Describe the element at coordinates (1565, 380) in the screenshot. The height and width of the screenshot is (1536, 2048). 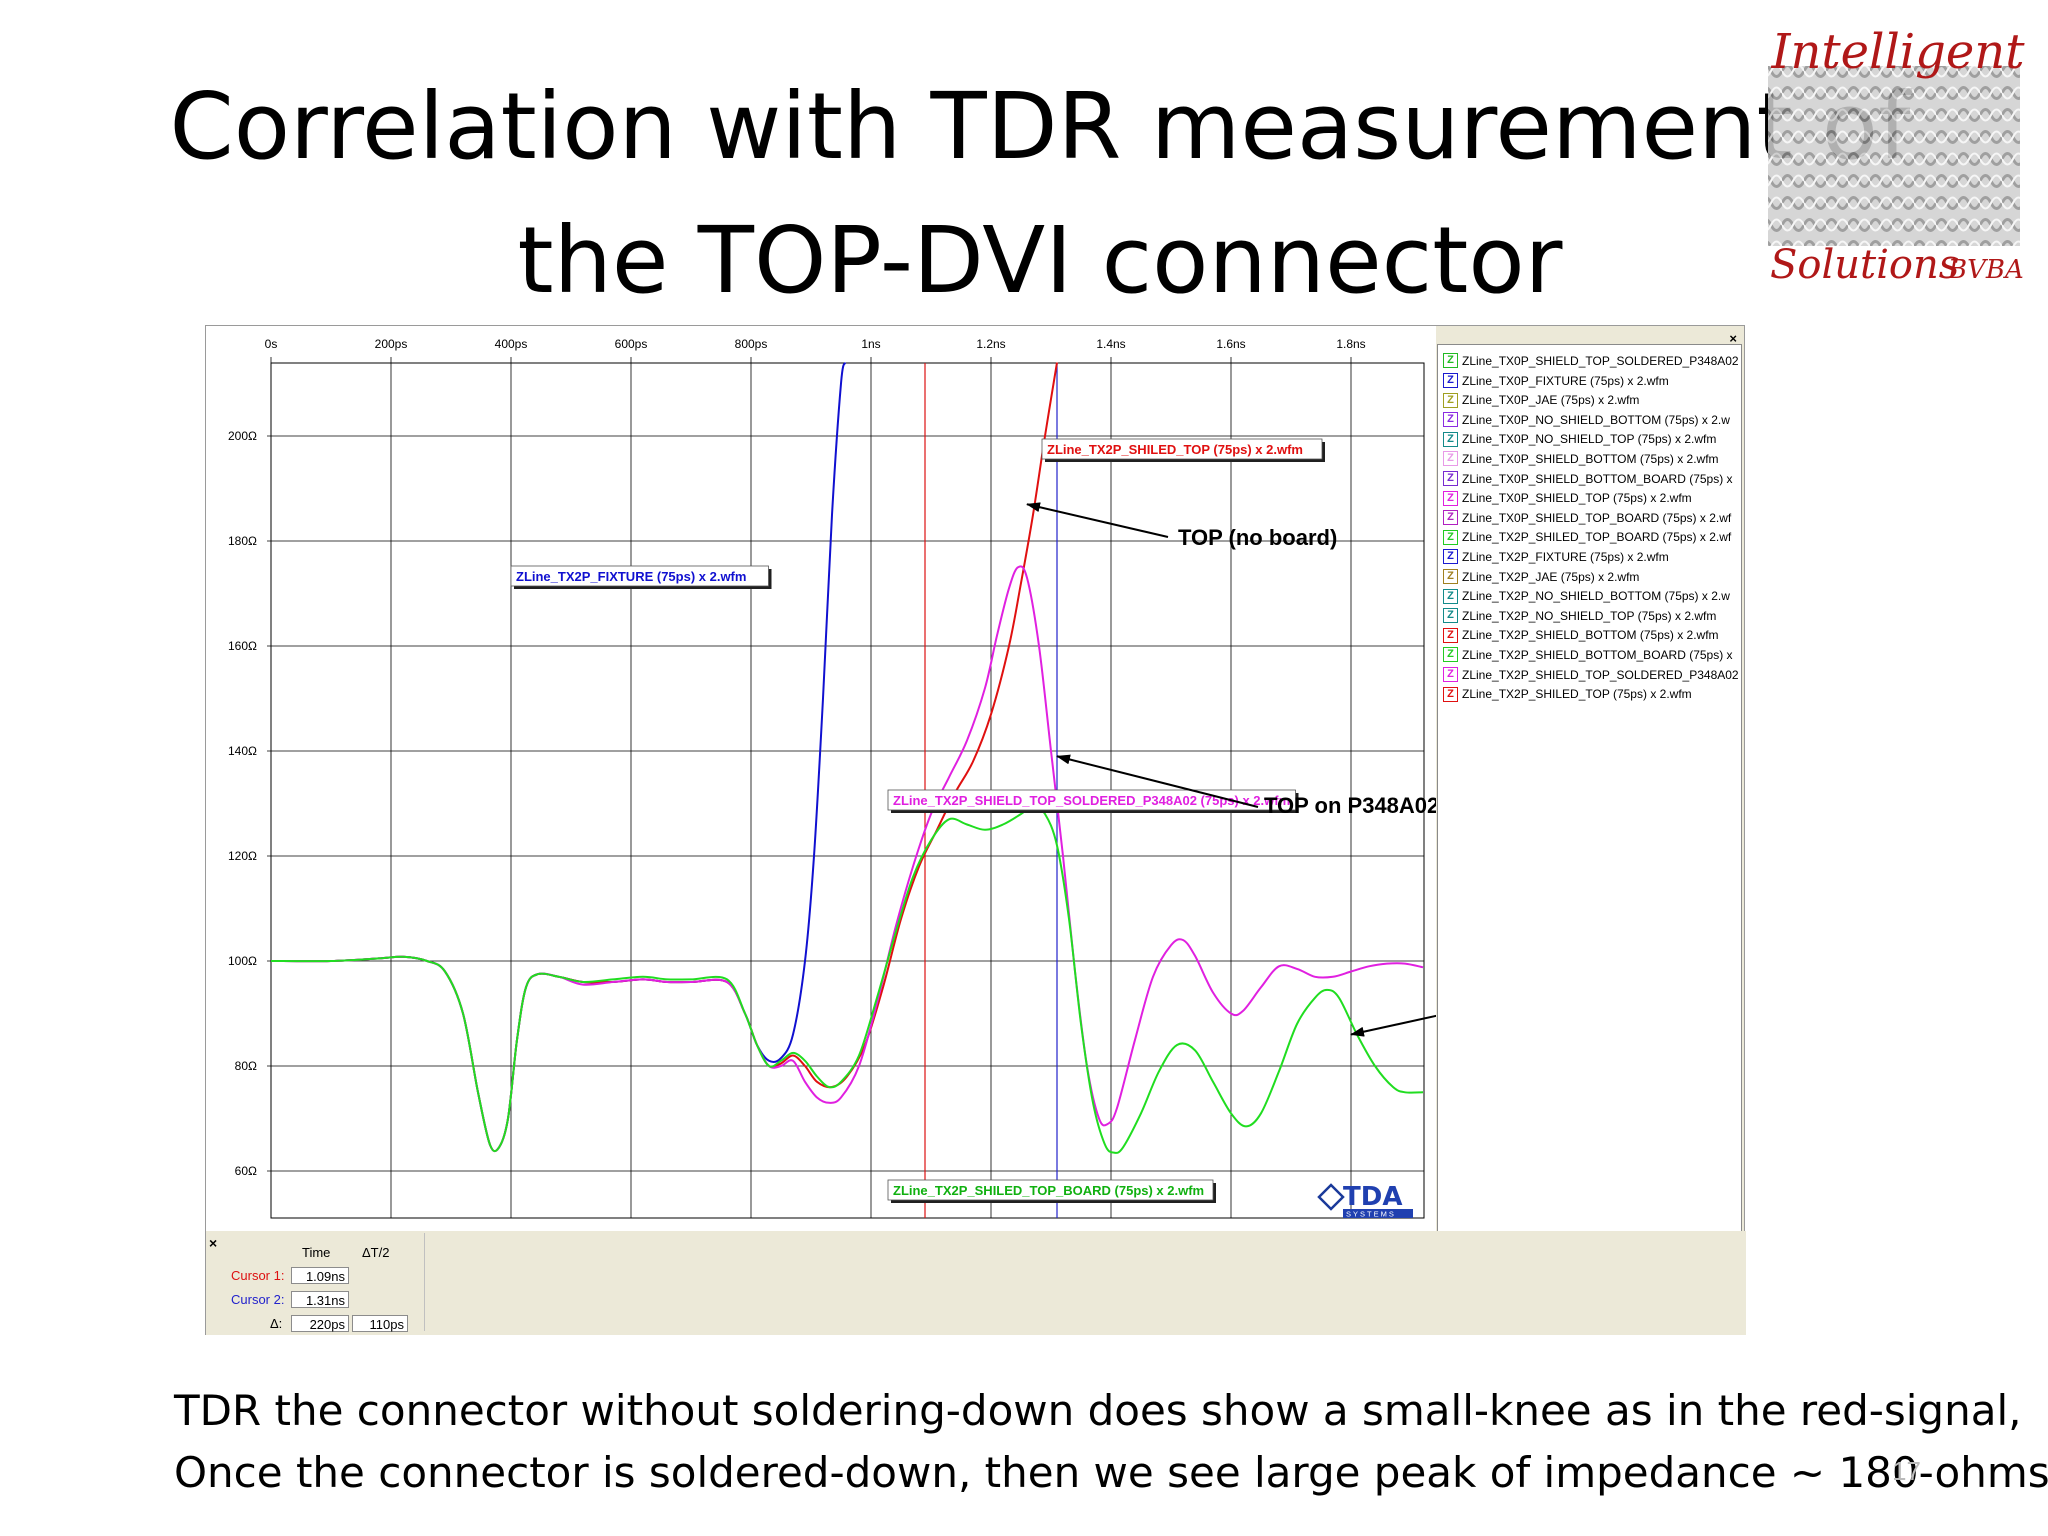
I see `legend-item-label: ZLine_TX0P_FIXTURE (75ps) x 2.wfm` at that location.